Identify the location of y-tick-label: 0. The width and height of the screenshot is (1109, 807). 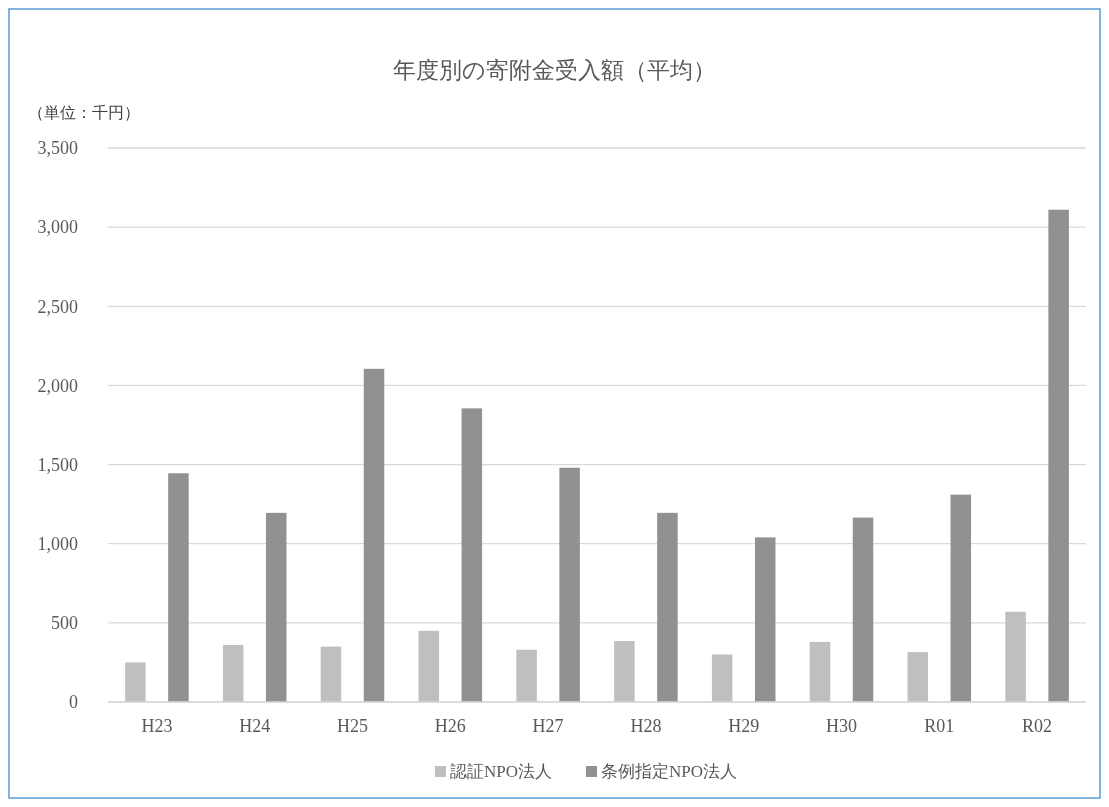
(73, 702).